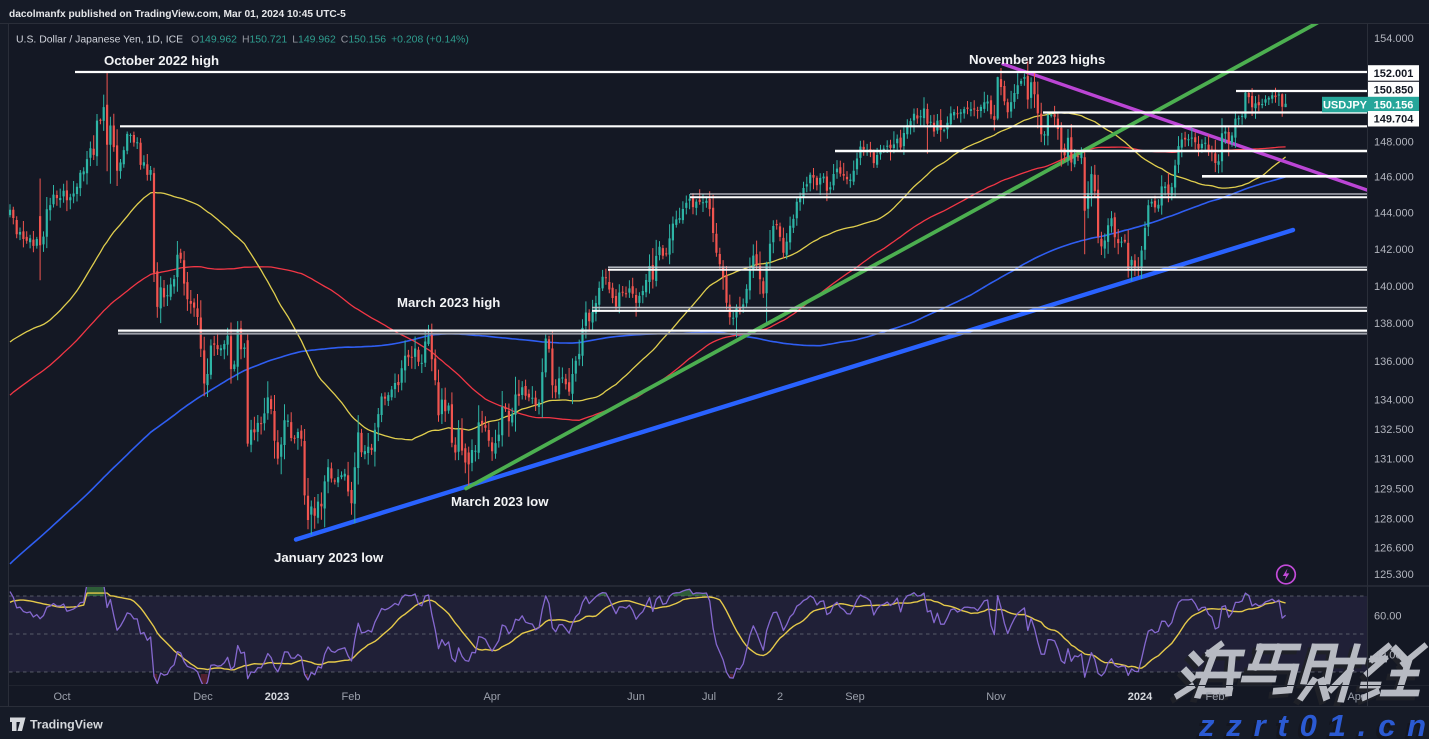 The width and height of the screenshot is (1429, 739). I want to click on svg-text: 129.500, so click(1394, 489).